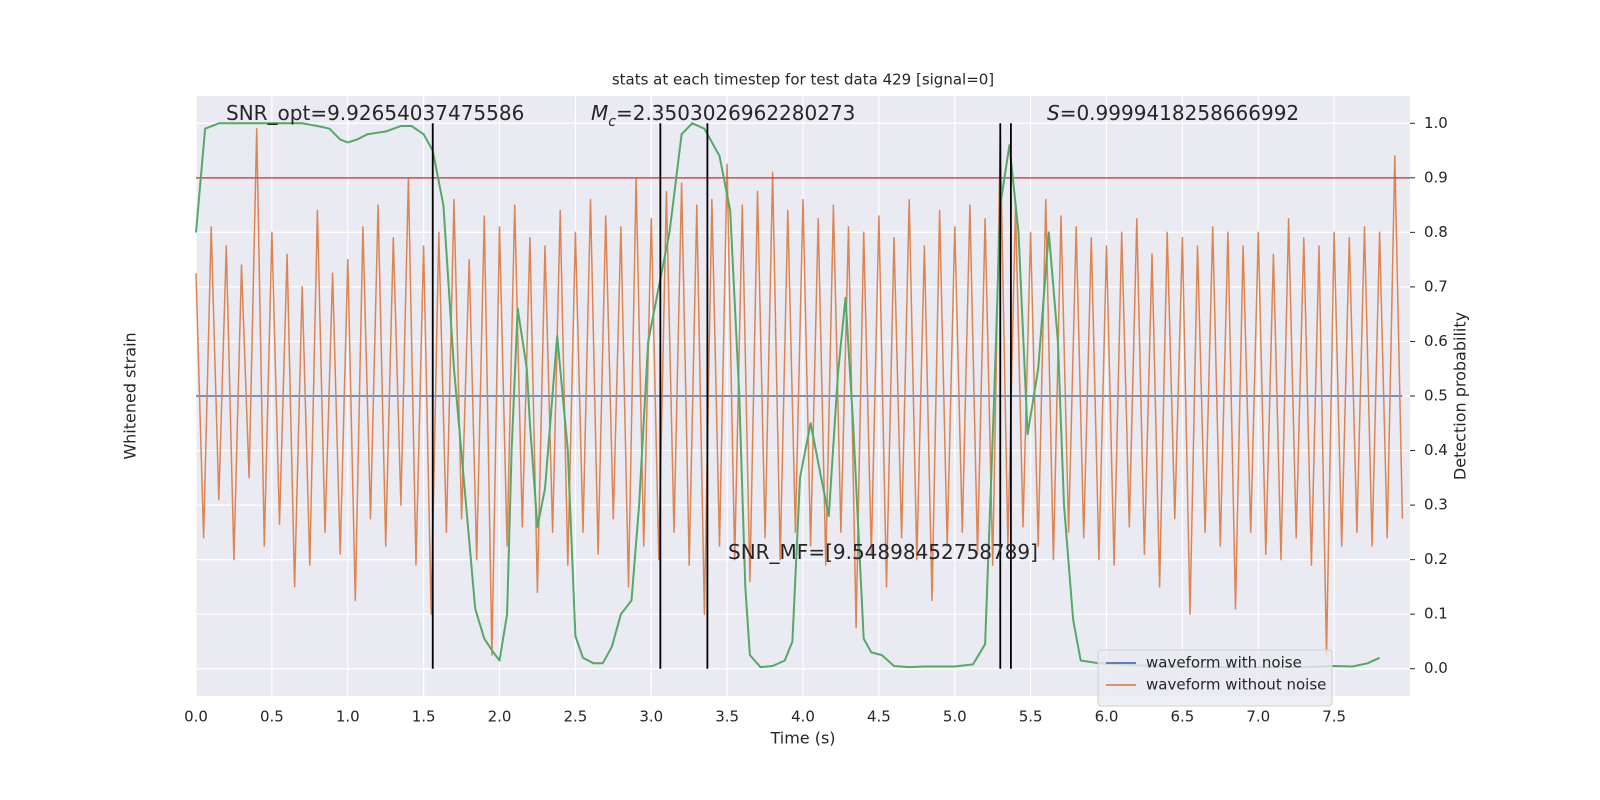  I want to click on annotation-text: SNR_opt=9.92654037475586, so click(375, 113).